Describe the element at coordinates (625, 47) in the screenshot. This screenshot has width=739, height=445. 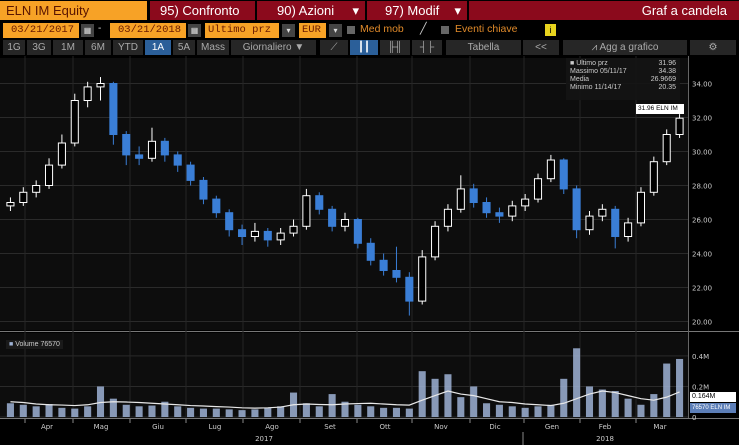
I see `add-to-chart-button: ⩘ Agg a grafico` at that location.